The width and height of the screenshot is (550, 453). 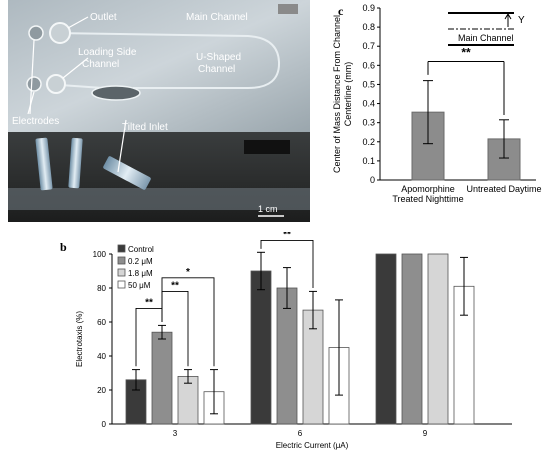 I want to click on arrow-tilted-inlet, so click(x=122, y=146).